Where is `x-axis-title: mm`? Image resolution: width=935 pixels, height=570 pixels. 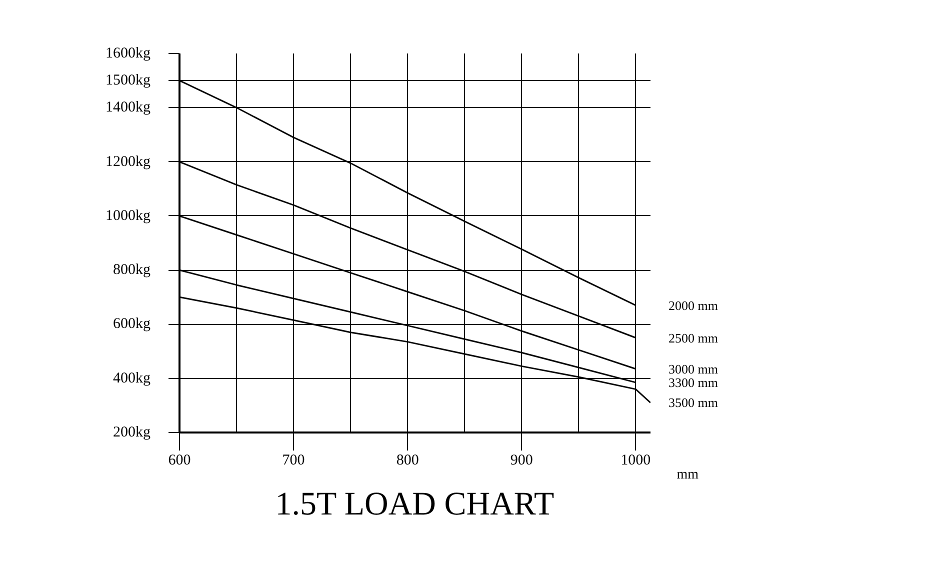 x-axis-title: mm is located at coordinates (687, 475).